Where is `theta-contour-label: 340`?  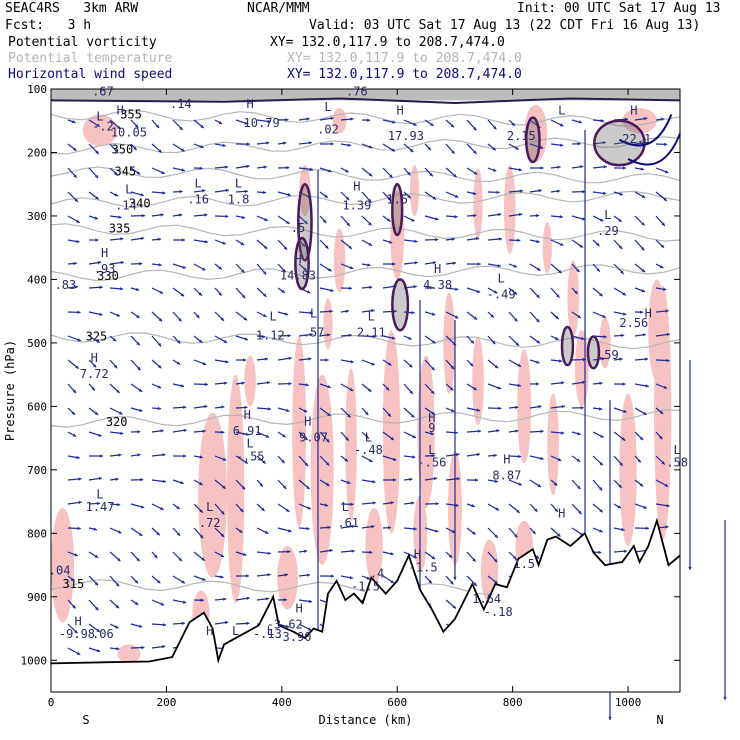
theta-contour-label: 340 is located at coordinates (140, 203).